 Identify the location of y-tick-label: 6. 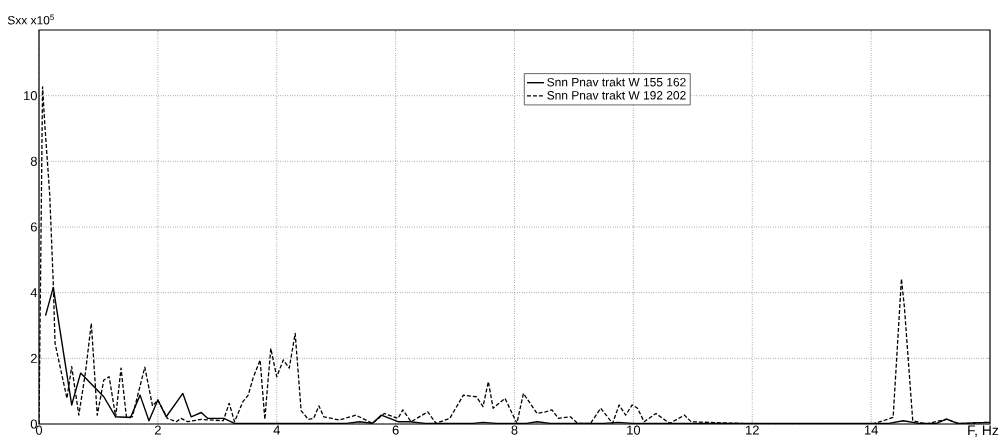
(33, 227).